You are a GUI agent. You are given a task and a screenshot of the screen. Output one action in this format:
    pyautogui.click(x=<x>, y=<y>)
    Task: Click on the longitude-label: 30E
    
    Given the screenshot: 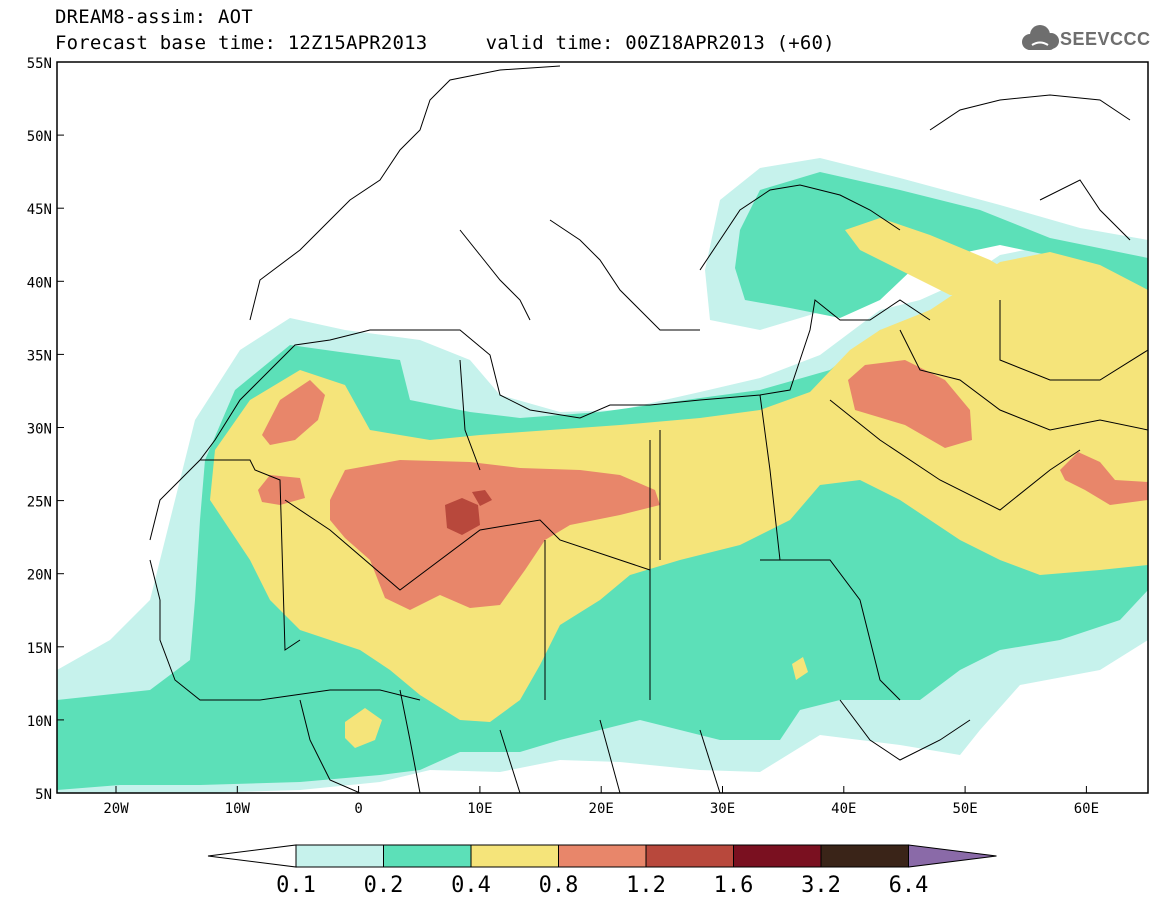 What is the action you would take?
    pyautogui.click(x=722, y=809)
    